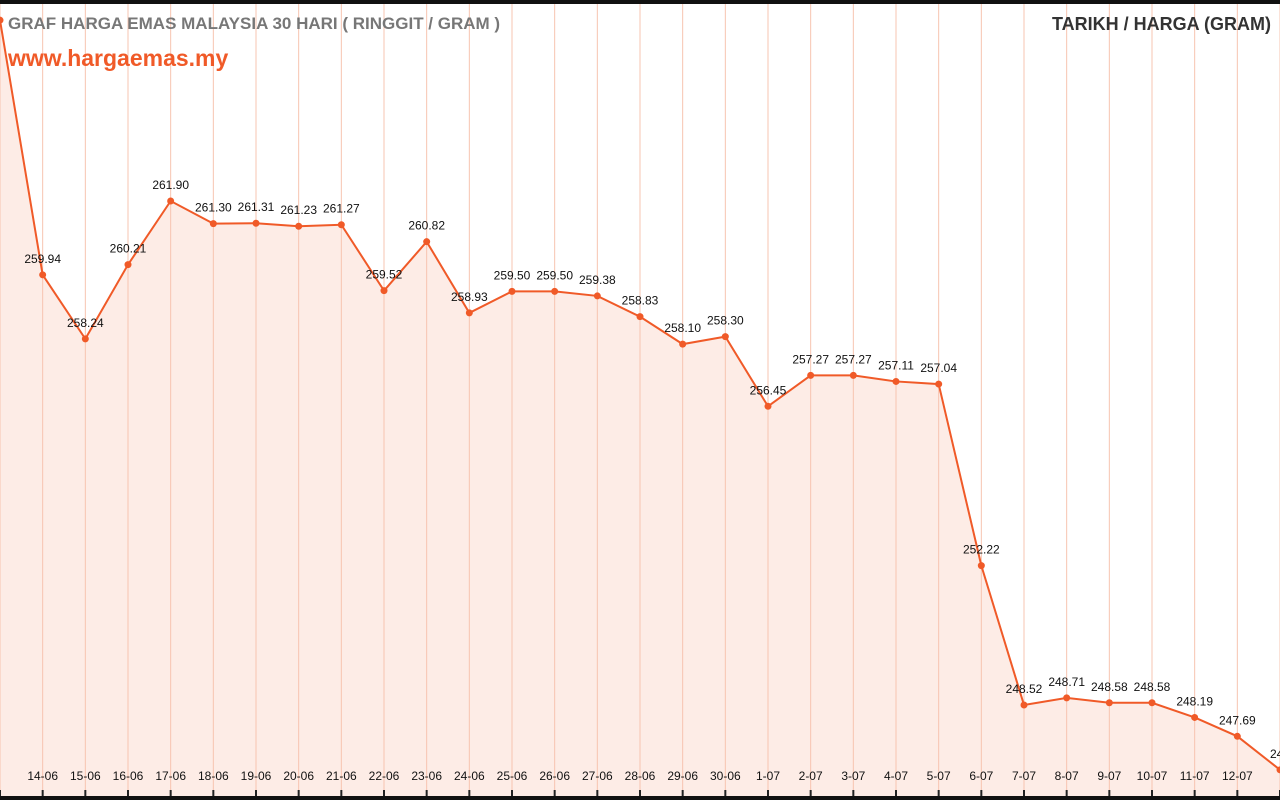 This screenshot has height=800, width=1280. What do you see at coordinates (1237, 720) in the screenshot?
I see `data-label: 247.69` at bounding box center [1237, 720].